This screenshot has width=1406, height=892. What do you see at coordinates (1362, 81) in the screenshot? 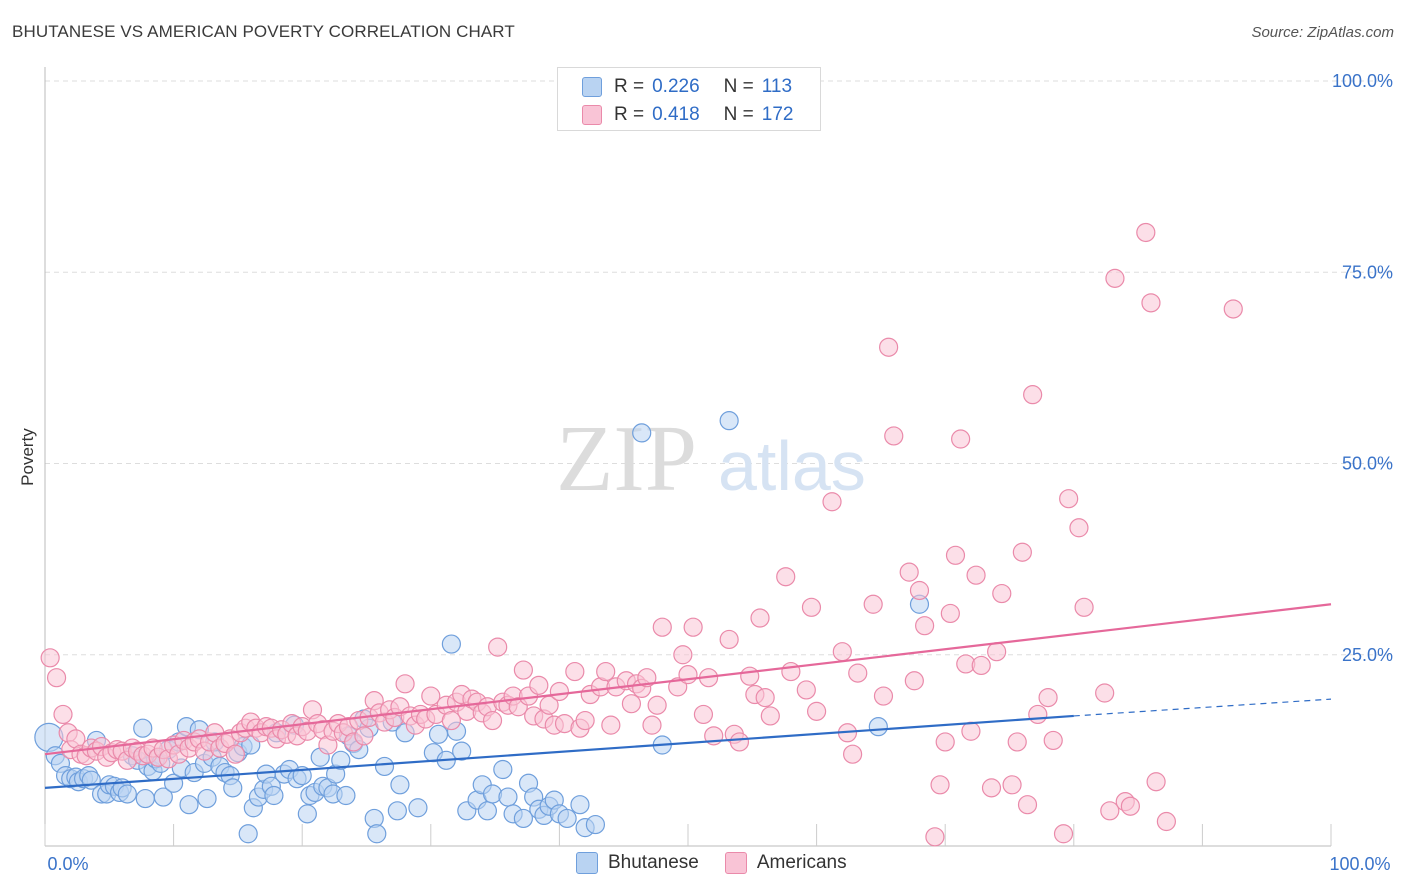
I see `y-tick-label: 100.0%` at bounding box center [1362, 81].